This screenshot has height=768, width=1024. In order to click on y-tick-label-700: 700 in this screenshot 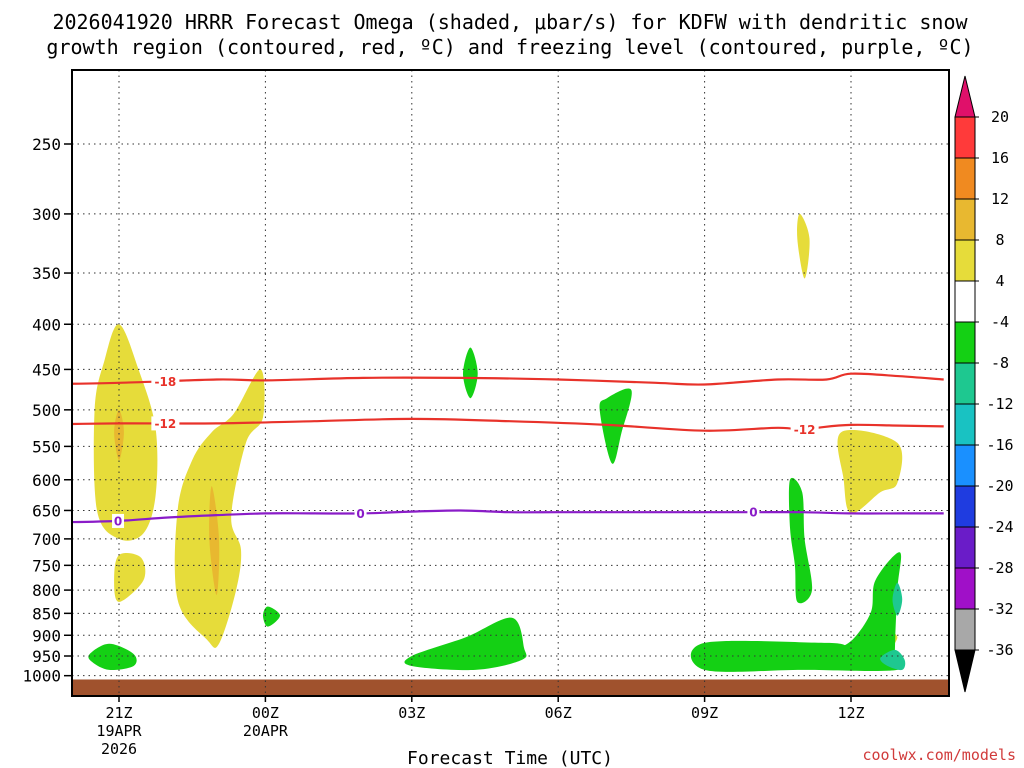, I will do `click(46, 539)`.